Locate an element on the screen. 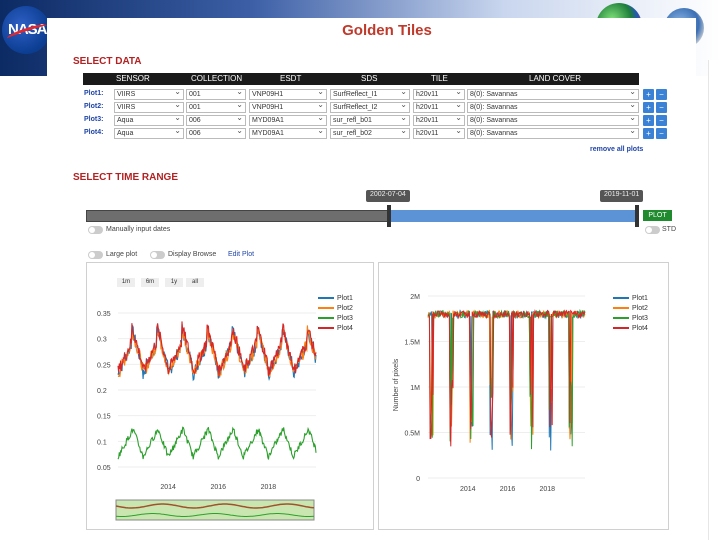  nasa-logo-icon: NASA is located at coordinates (26, 30).